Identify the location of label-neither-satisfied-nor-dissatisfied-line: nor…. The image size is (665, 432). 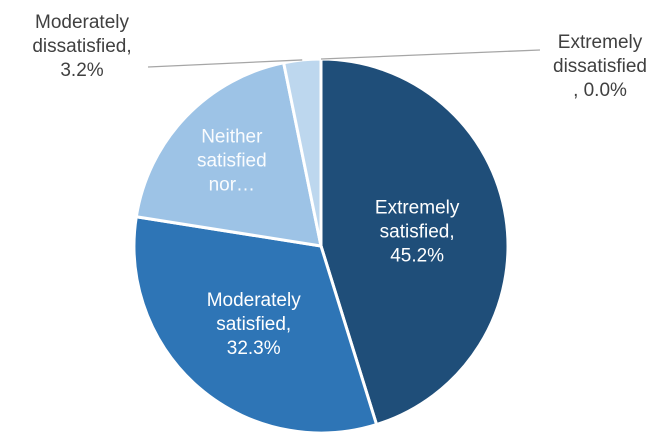
(232, 185).